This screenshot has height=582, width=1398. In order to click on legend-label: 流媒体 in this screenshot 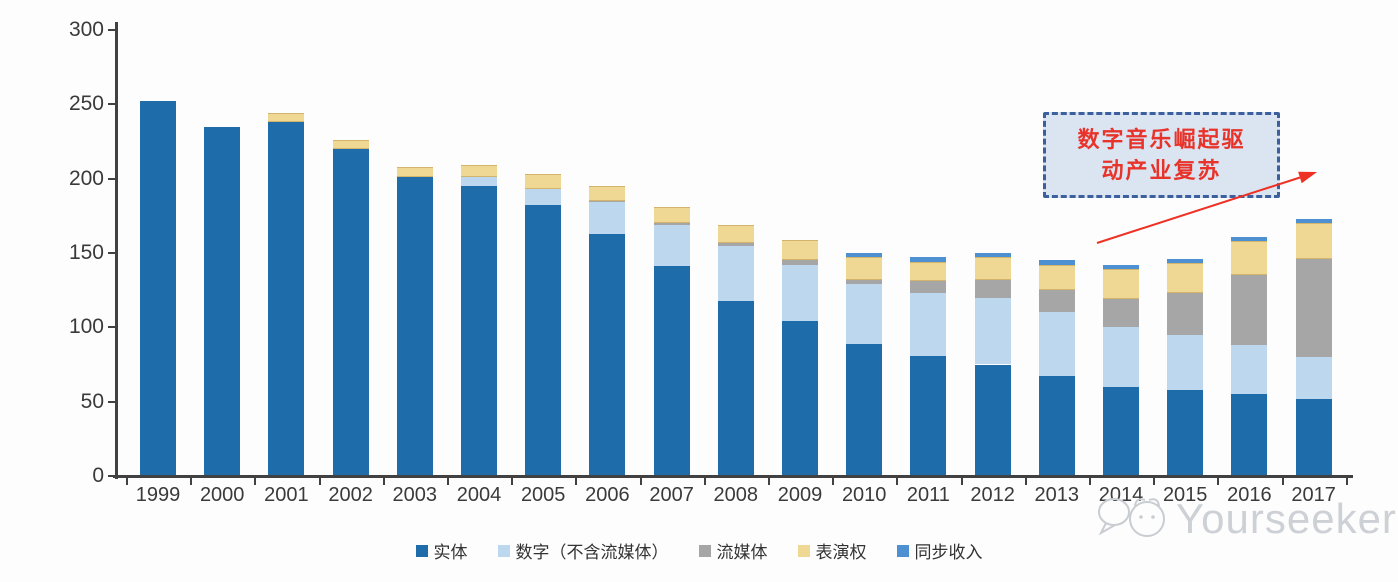, I will do `click(742, 552)`.